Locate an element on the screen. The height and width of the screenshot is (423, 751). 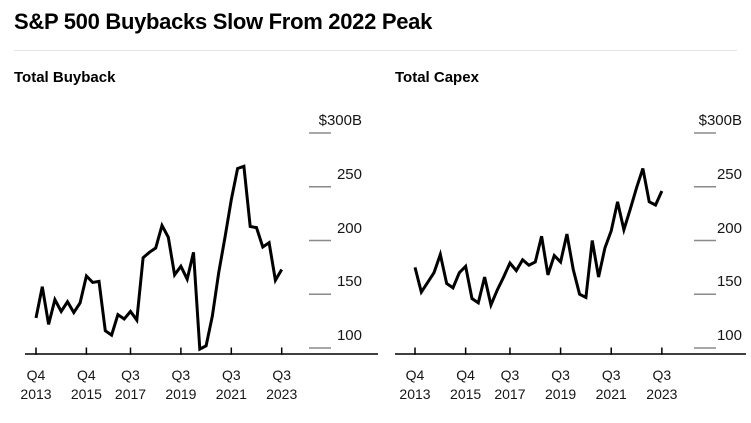
page-title: S&P 500 Buybacks Slow From 2022 Peak is located at coordinates (223, 21).